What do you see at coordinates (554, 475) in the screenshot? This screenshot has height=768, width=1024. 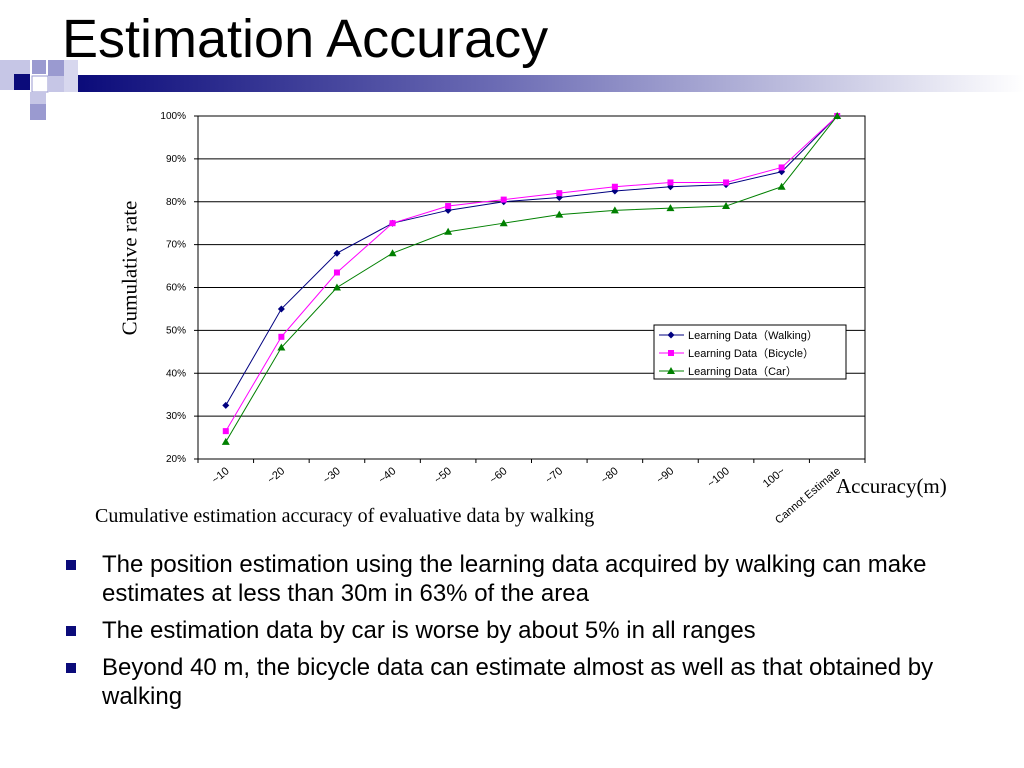 I see `x-tick-label: ~70` at bounding box center [554, 475].